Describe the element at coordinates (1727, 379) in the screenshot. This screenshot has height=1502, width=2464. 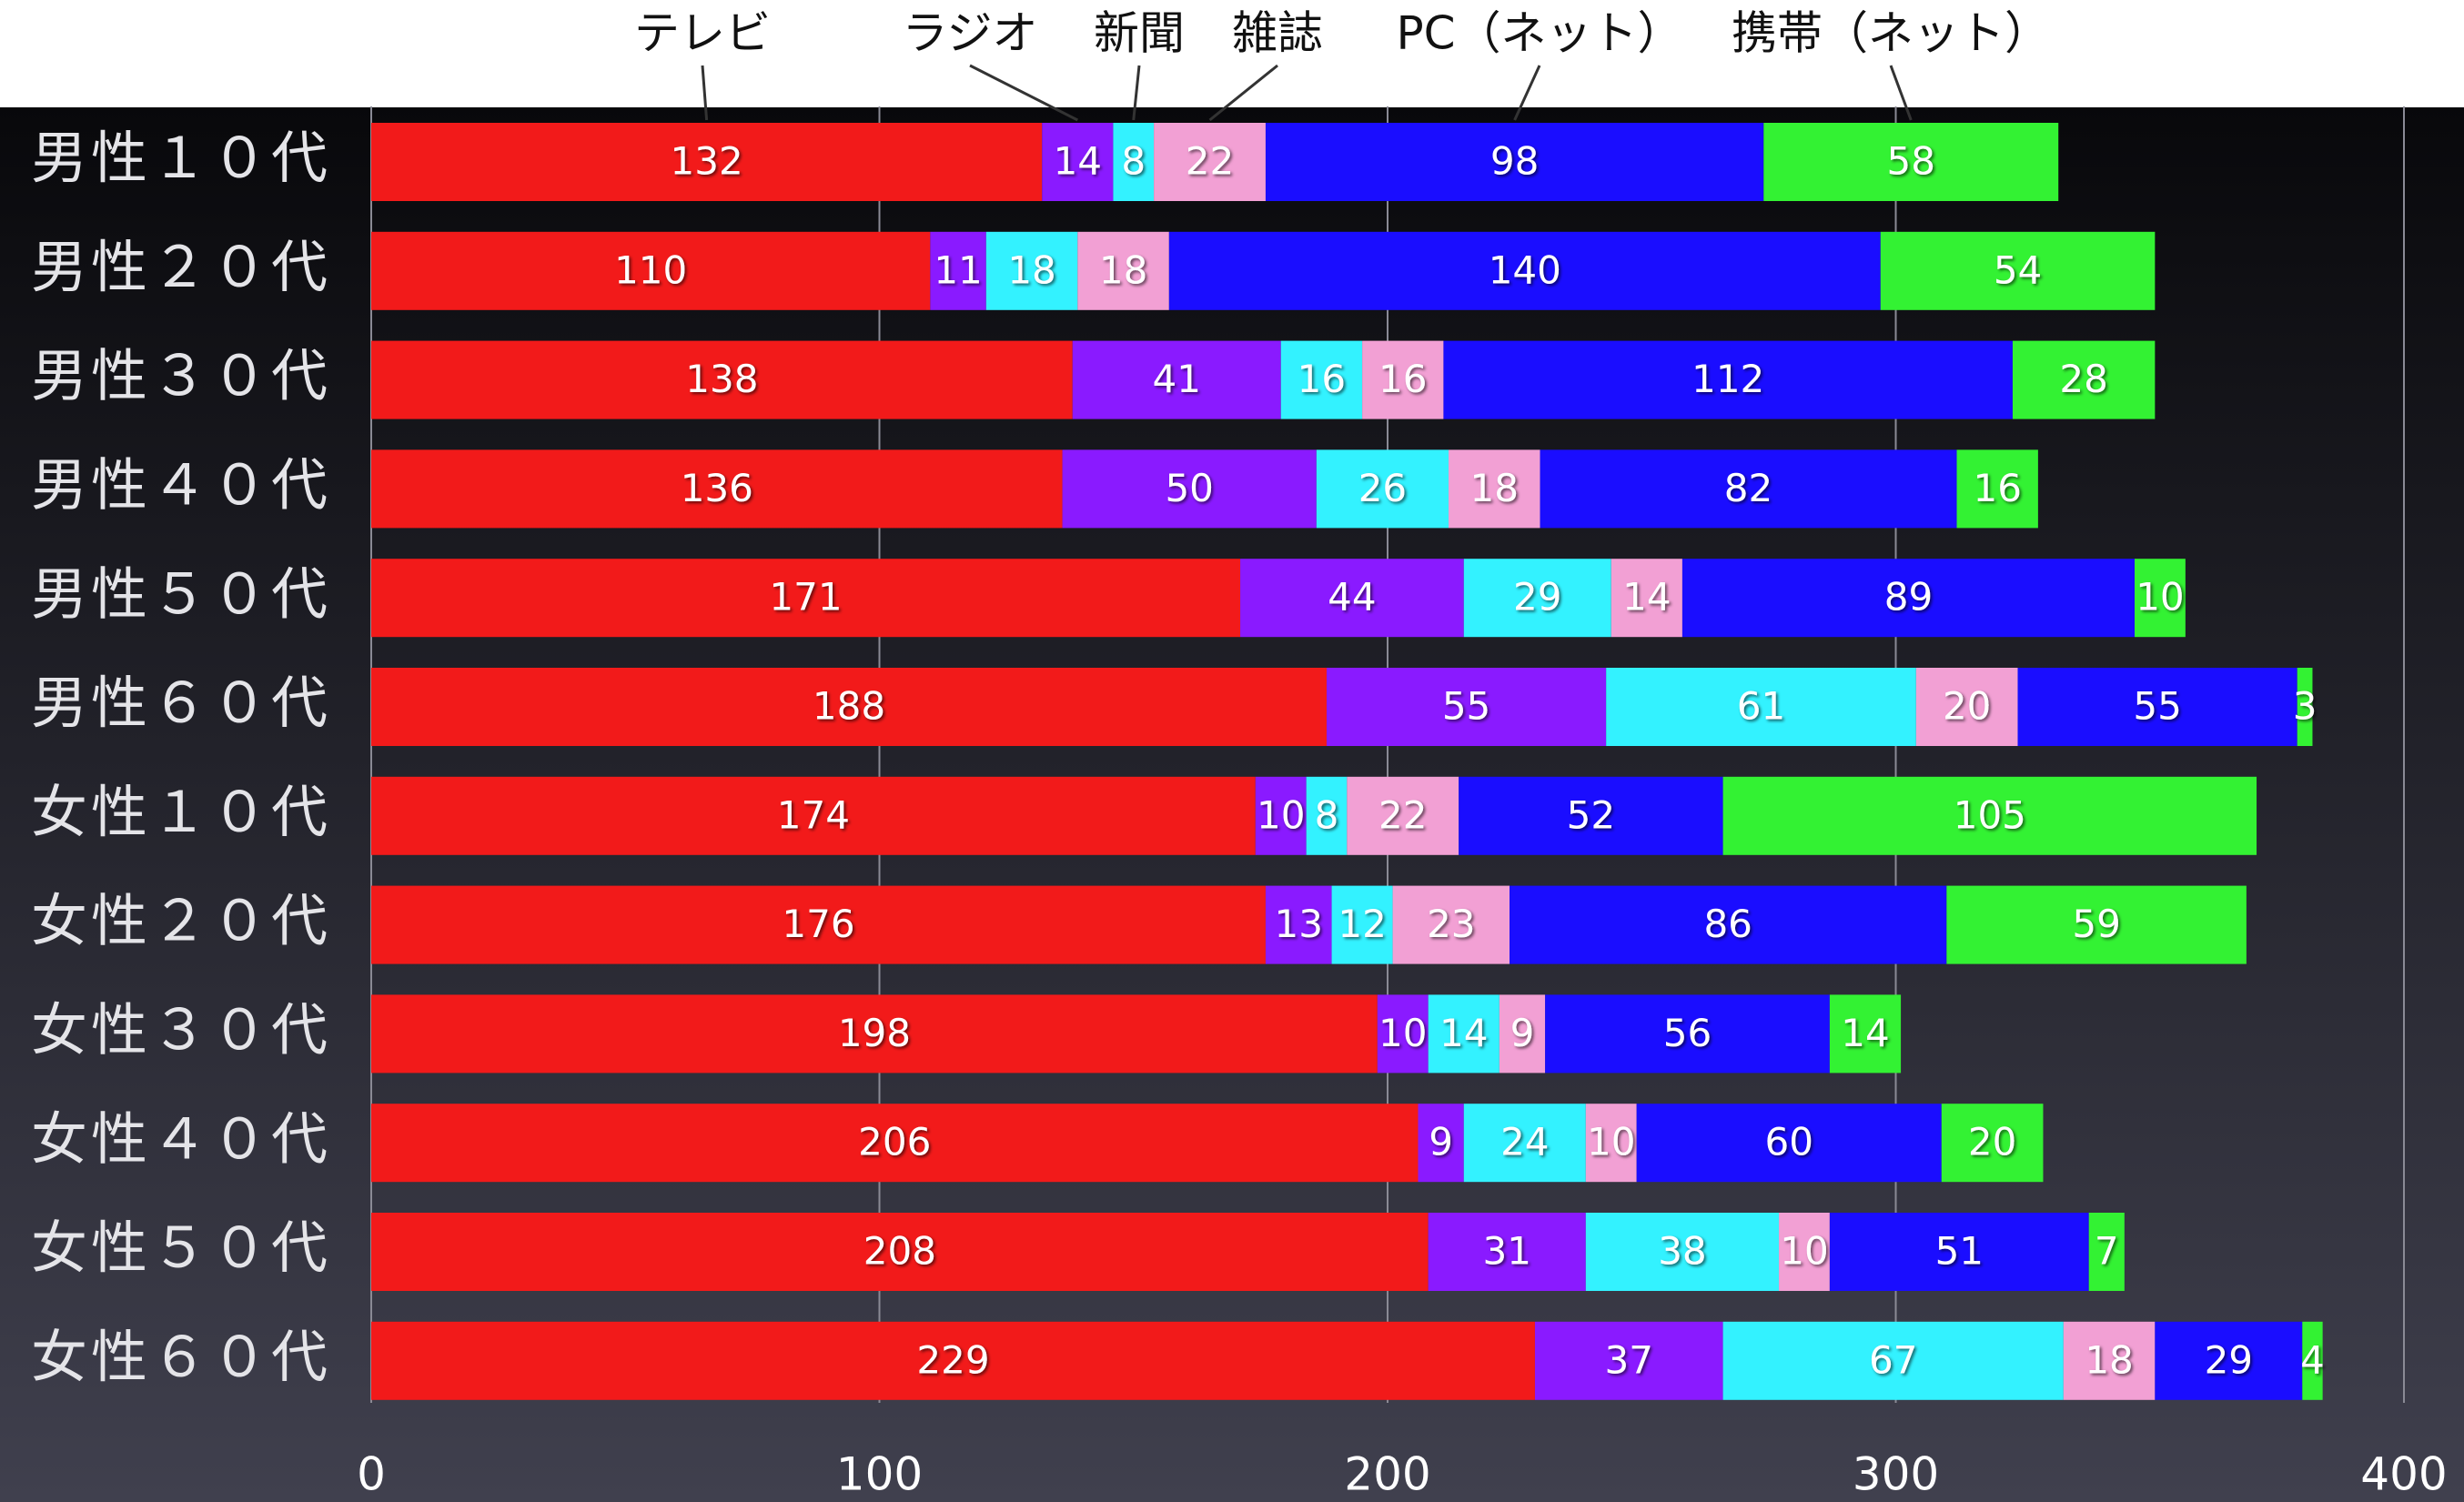
I see `data-label: 112` at that location.